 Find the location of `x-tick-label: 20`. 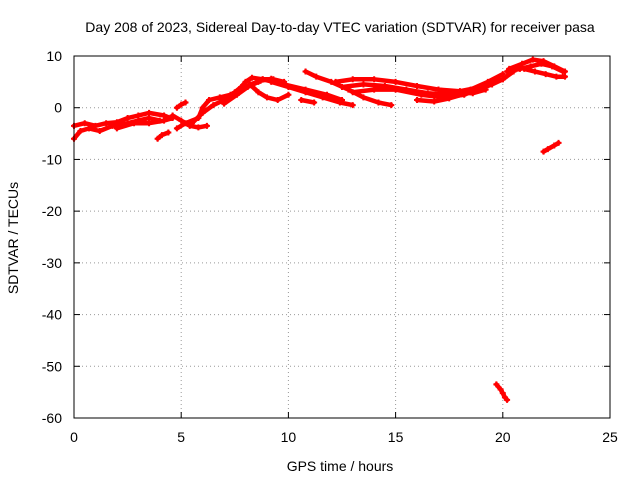

x-tick-label: 20 is located at coordinates (503, 437).